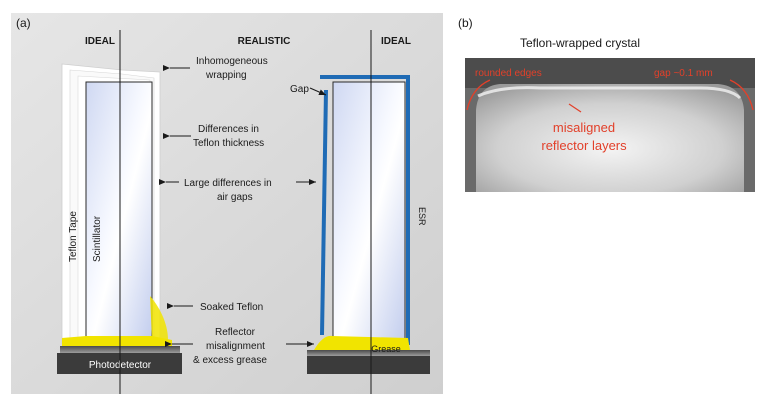 This screenshot has width=760, height=397. What do you see at coordinates (97, 238) in the screenshot?
I see `scintillator-label: Scintillator` at bounding box center [97, 238].